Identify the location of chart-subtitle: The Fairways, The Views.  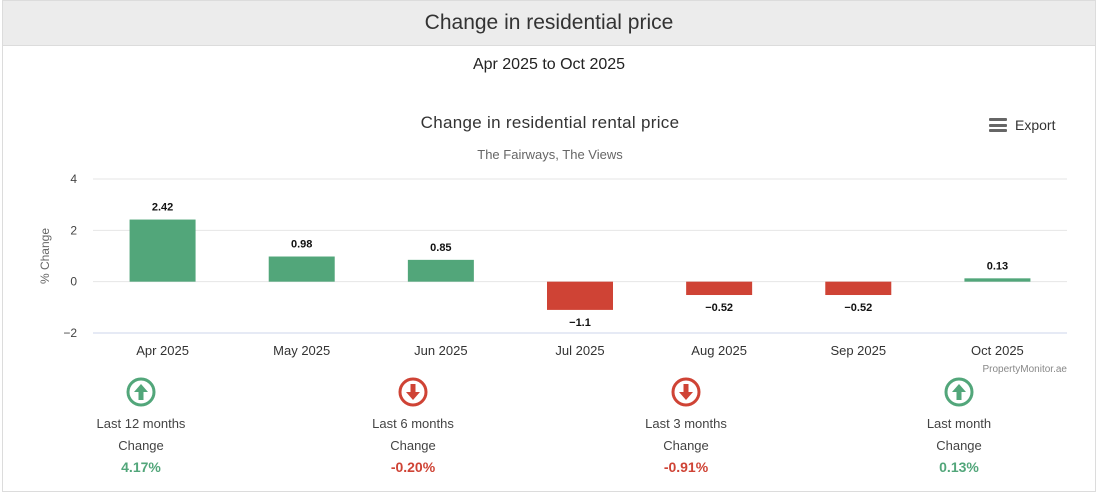
(550, 154).